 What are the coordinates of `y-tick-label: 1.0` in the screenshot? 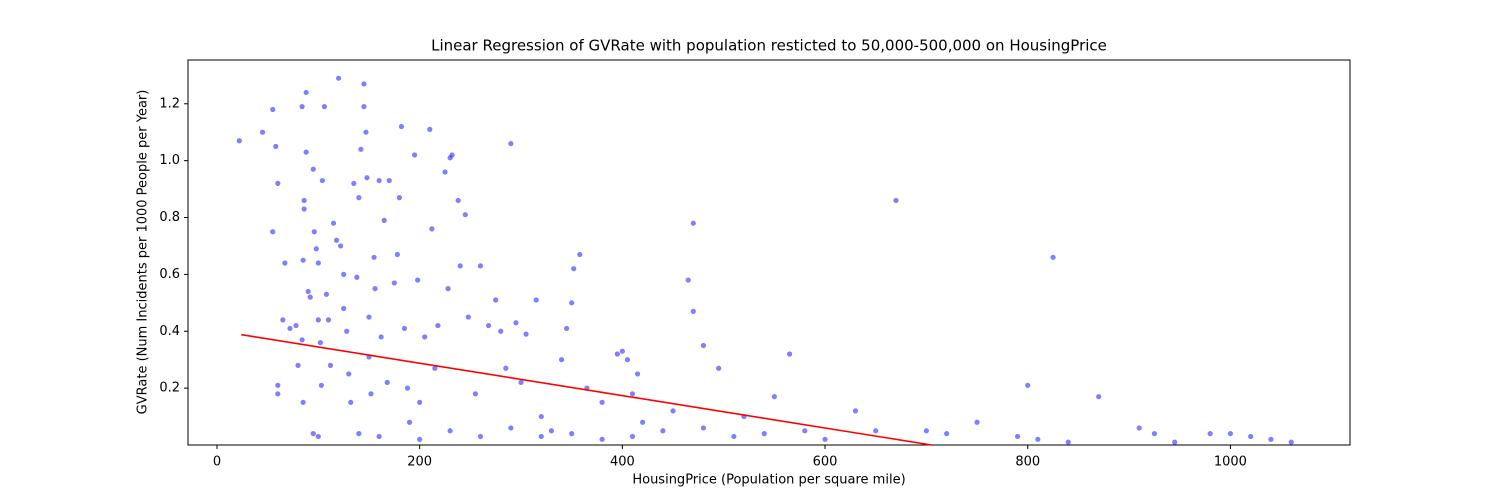 It's located at (169, 160).